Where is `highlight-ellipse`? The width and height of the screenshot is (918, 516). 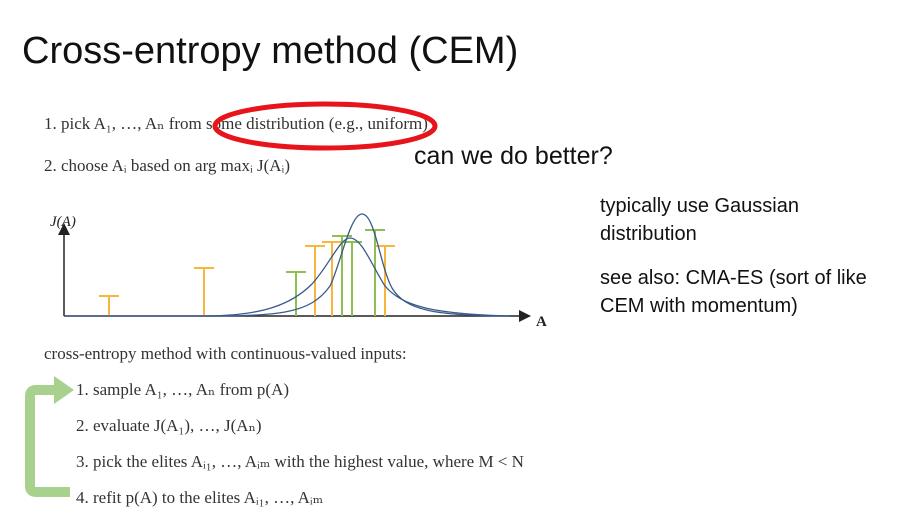
highlight-ellipse is located at coordinates (325, 126).